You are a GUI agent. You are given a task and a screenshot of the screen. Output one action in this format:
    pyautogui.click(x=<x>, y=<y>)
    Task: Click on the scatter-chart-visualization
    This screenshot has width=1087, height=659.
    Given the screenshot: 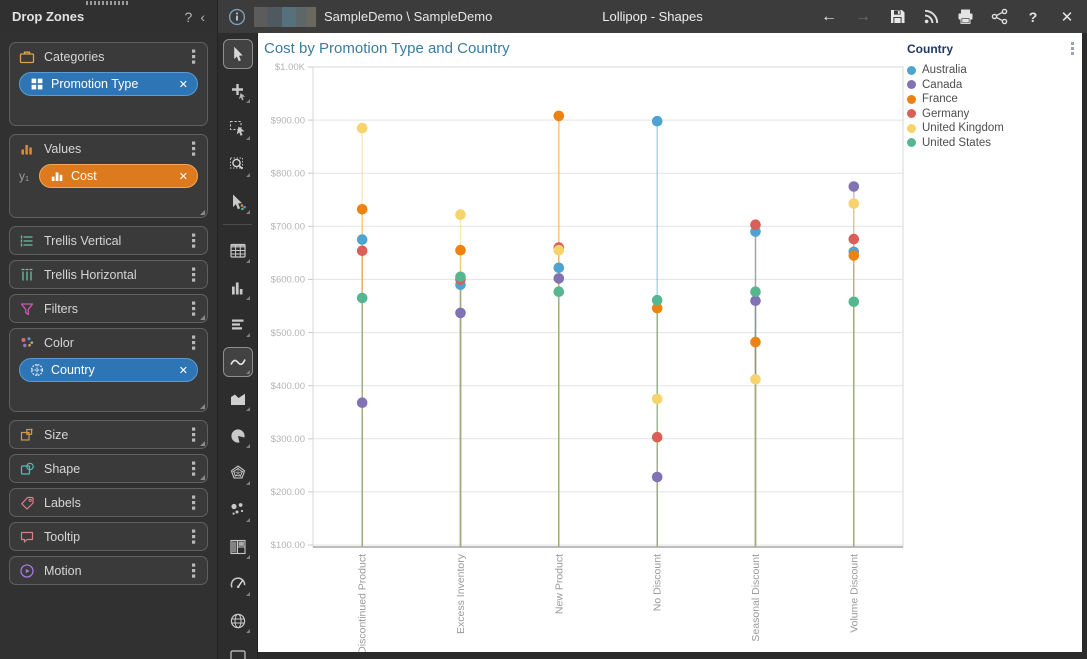 What is the action you would take?
    pyautogui.click(x=238, y=510)
    